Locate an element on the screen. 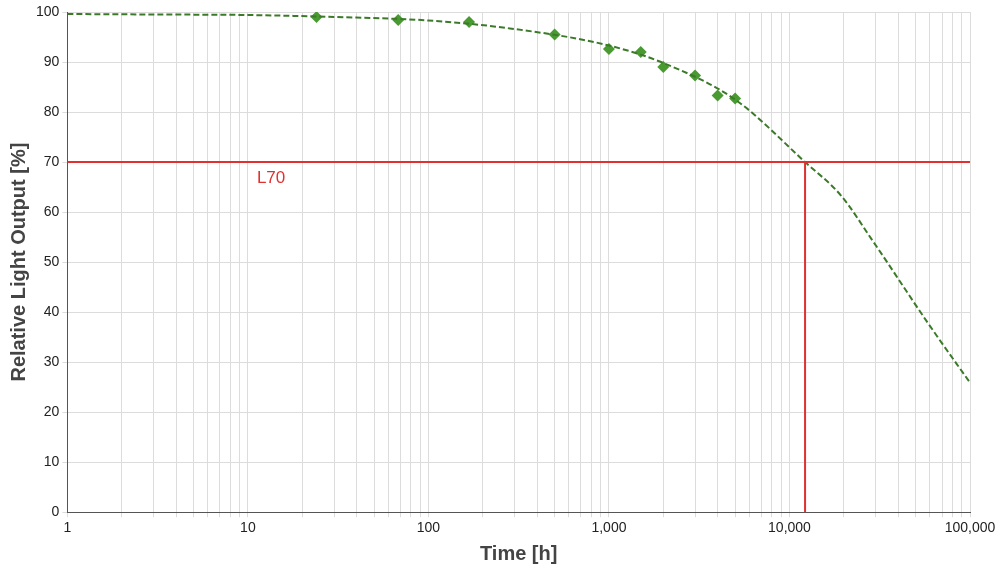 Image resolution: width=1006 pixels, height=570 pixels. y-tick-label: 10 is located at coordinates (51, 461).